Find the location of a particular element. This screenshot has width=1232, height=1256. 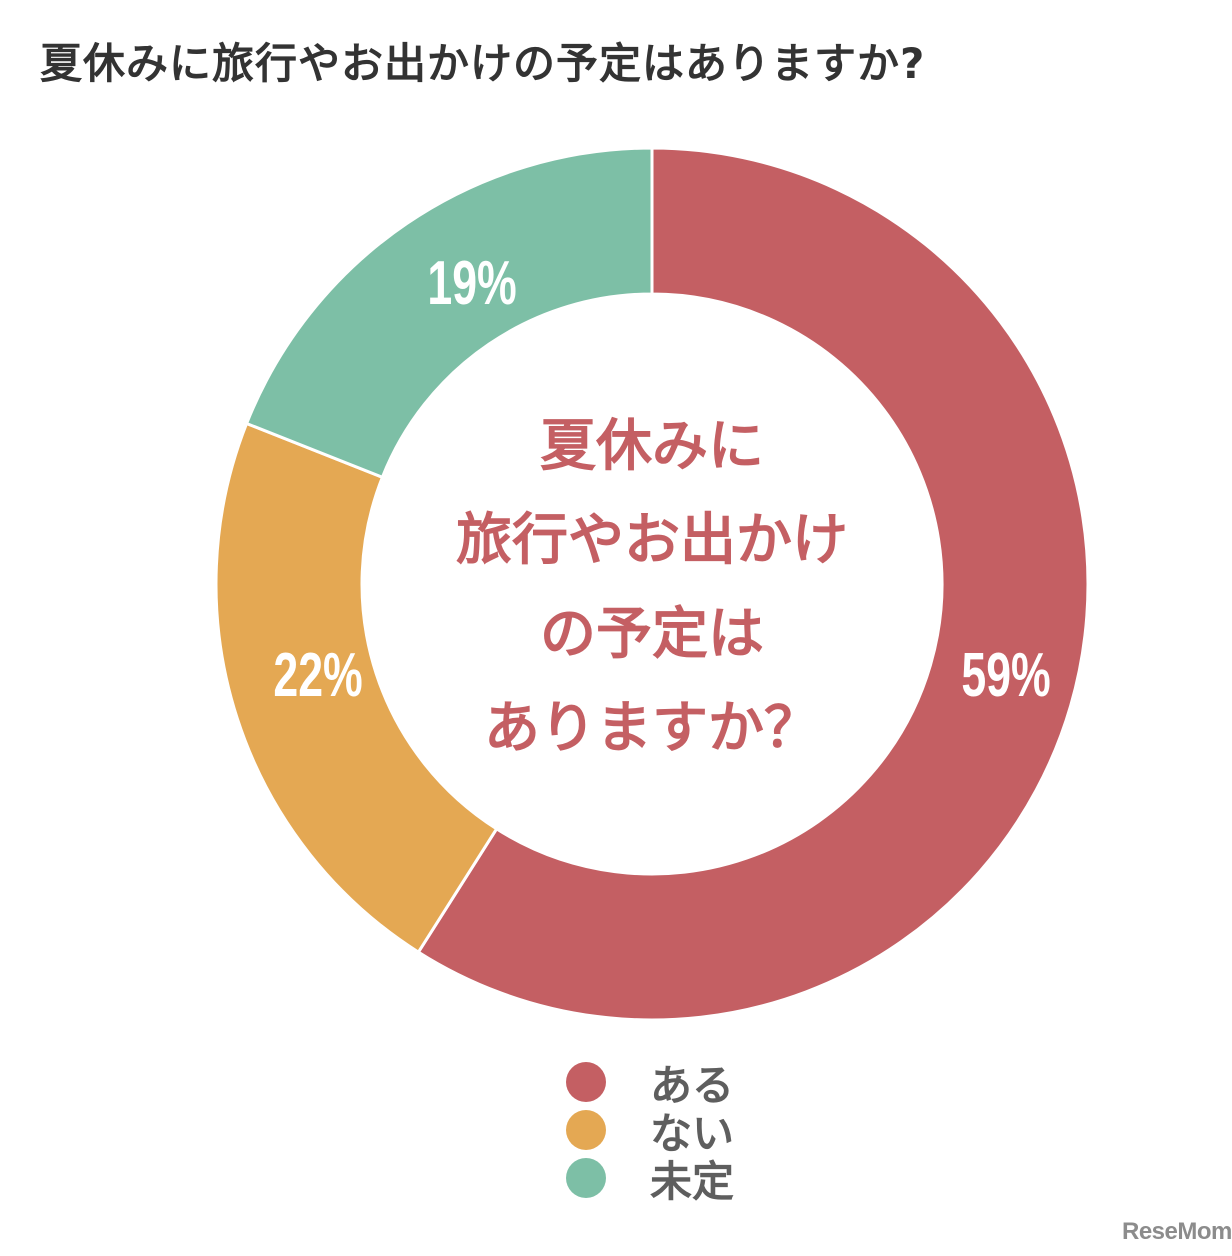

chart-title: 夏休みに旅行やお出かけの予定はありますか? is located at coordinates (483, 63).